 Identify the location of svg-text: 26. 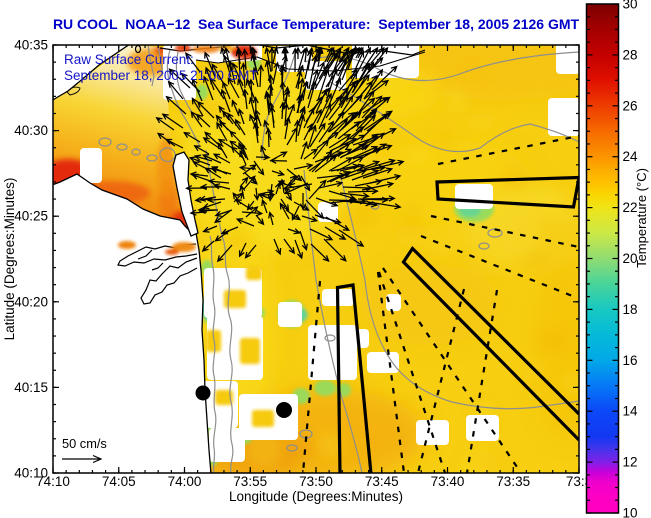
(630, 105).